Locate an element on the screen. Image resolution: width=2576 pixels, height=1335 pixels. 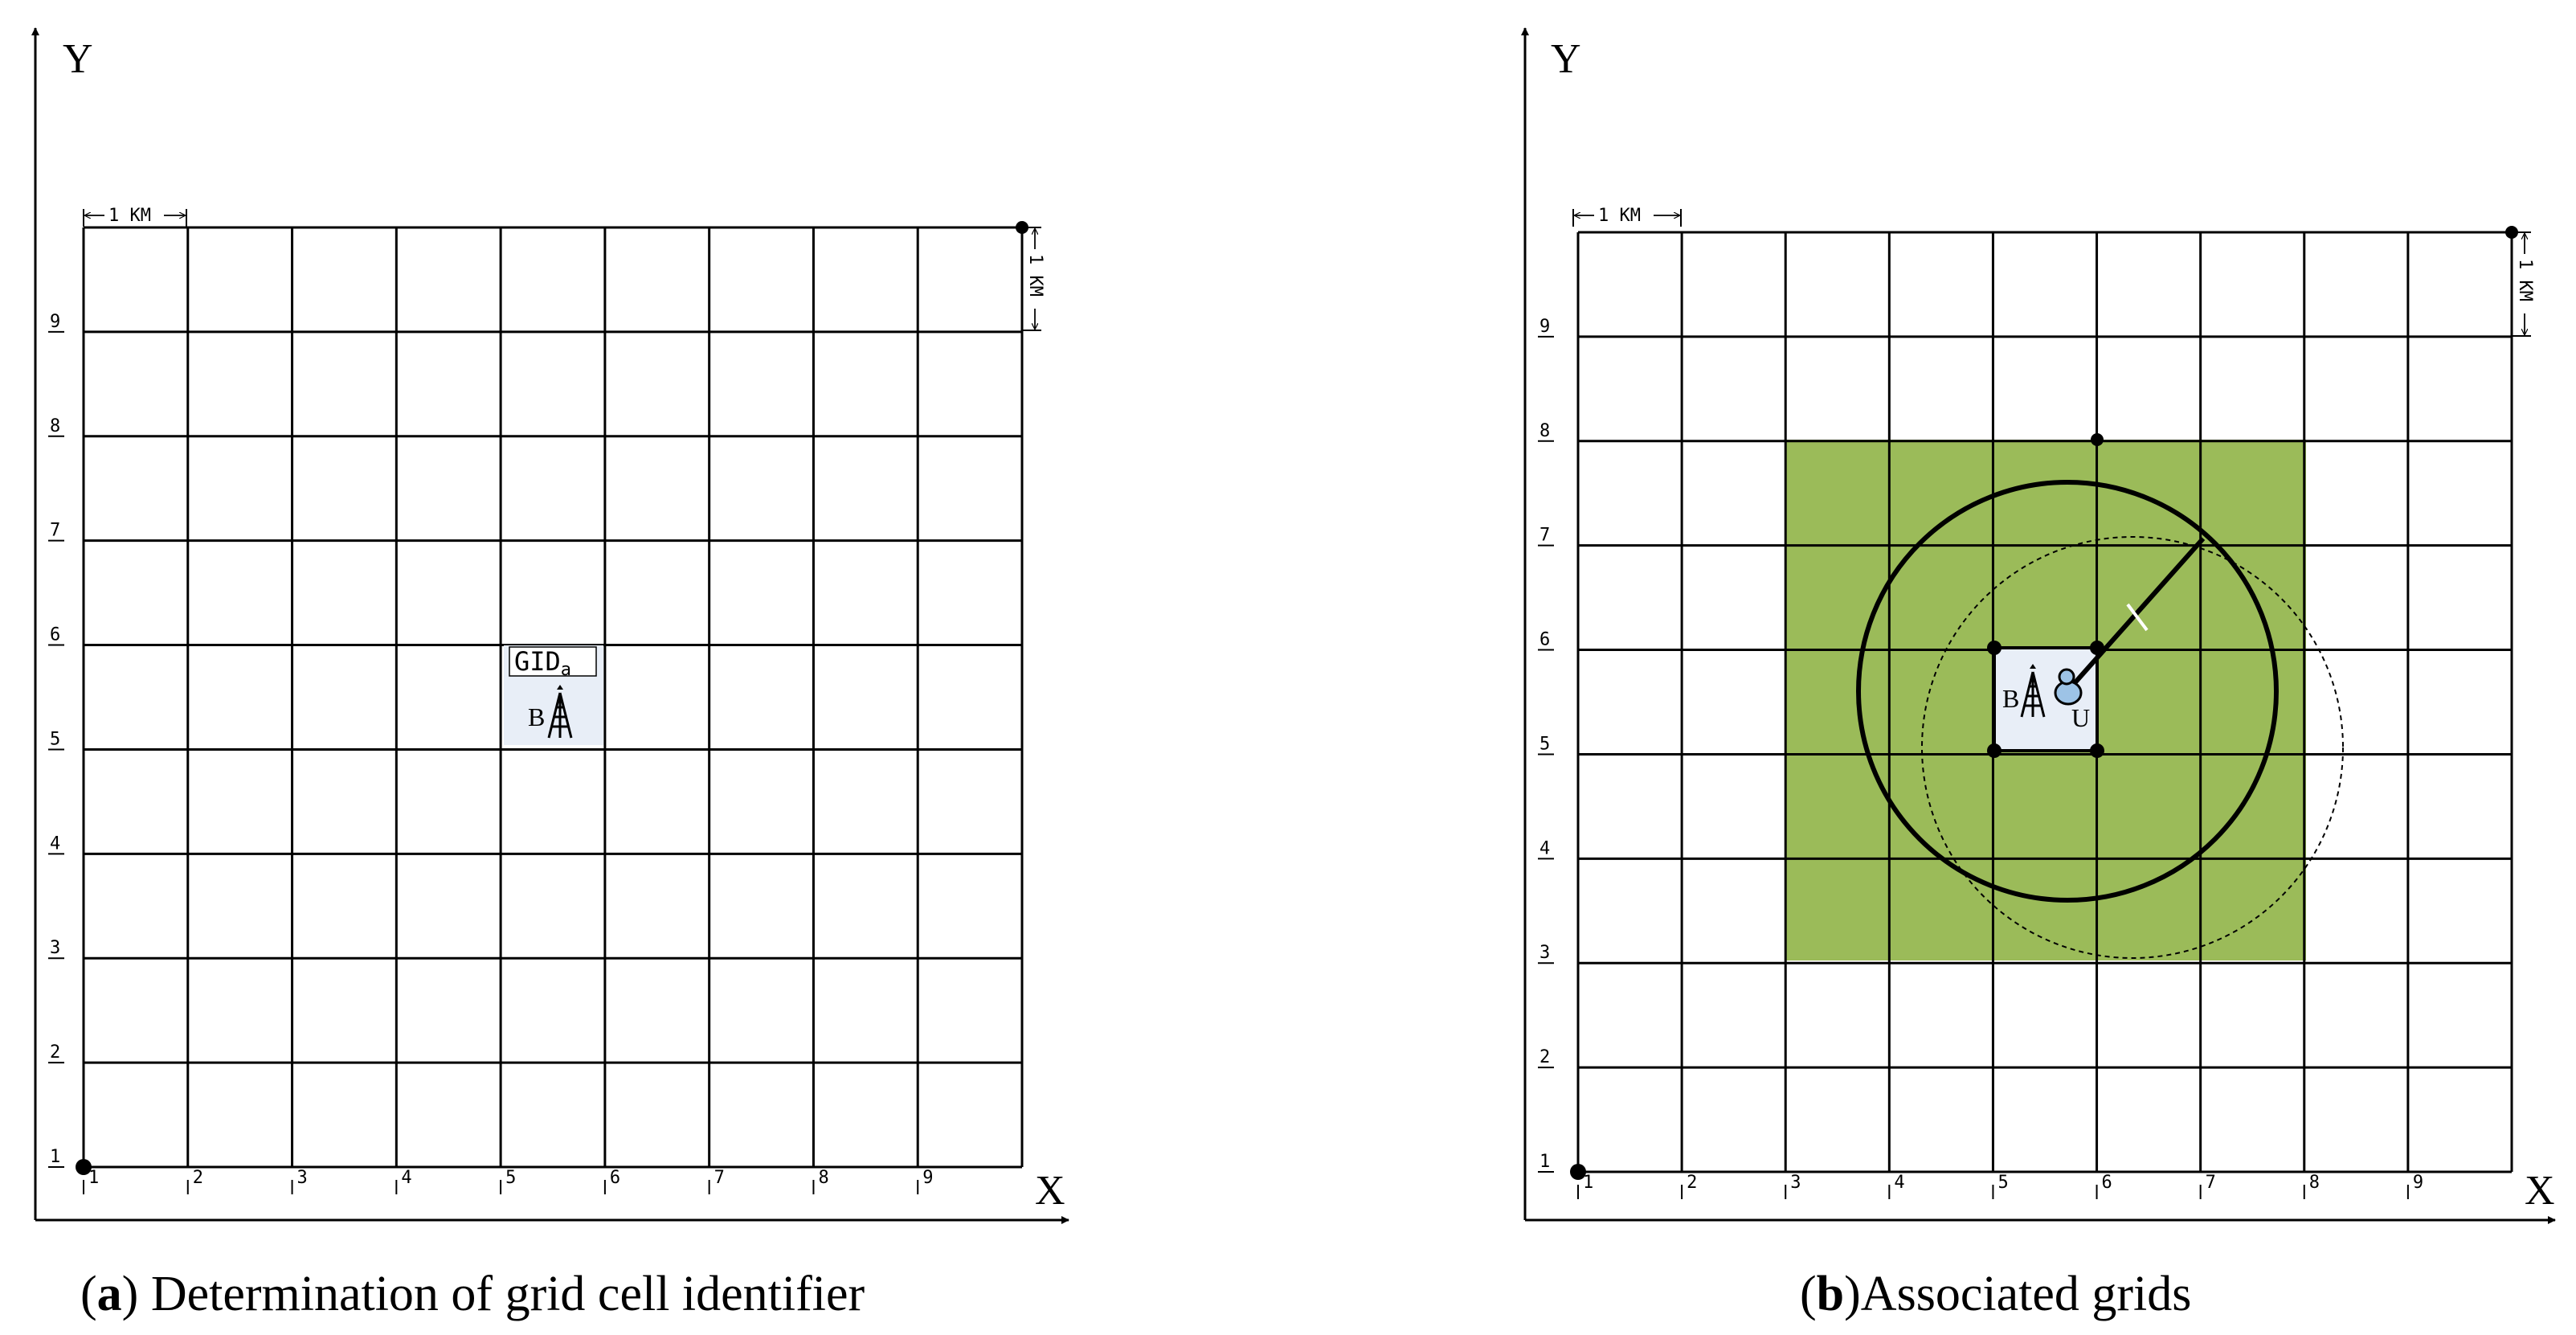
coverage-circle-dashed is located at coordinates (2132, 747).